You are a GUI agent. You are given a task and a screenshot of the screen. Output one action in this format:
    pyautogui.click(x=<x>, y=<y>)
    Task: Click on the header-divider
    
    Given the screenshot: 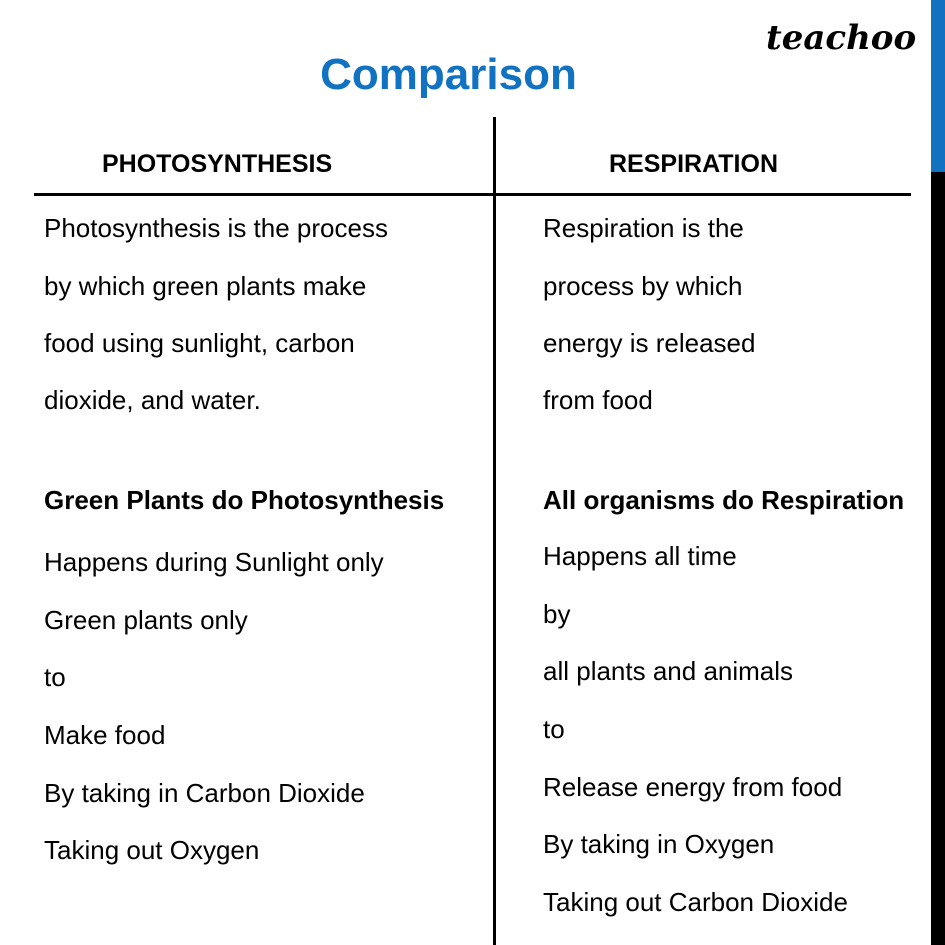 What is the action you would take?
    pyautogui.click(x=472, y=194)
    